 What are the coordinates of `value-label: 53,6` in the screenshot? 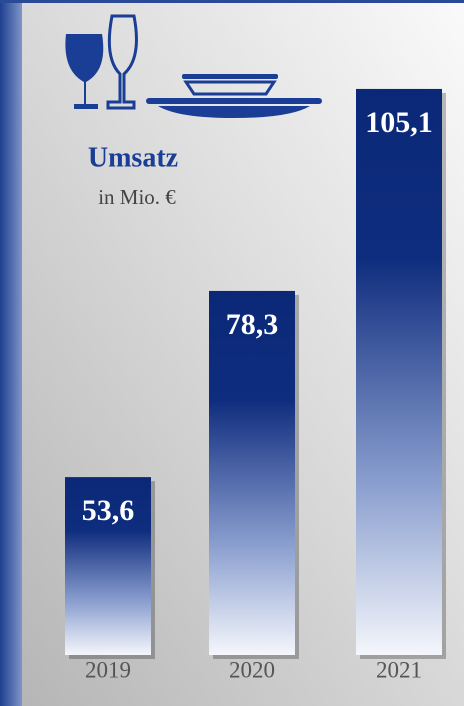 It's located at (108, 510).